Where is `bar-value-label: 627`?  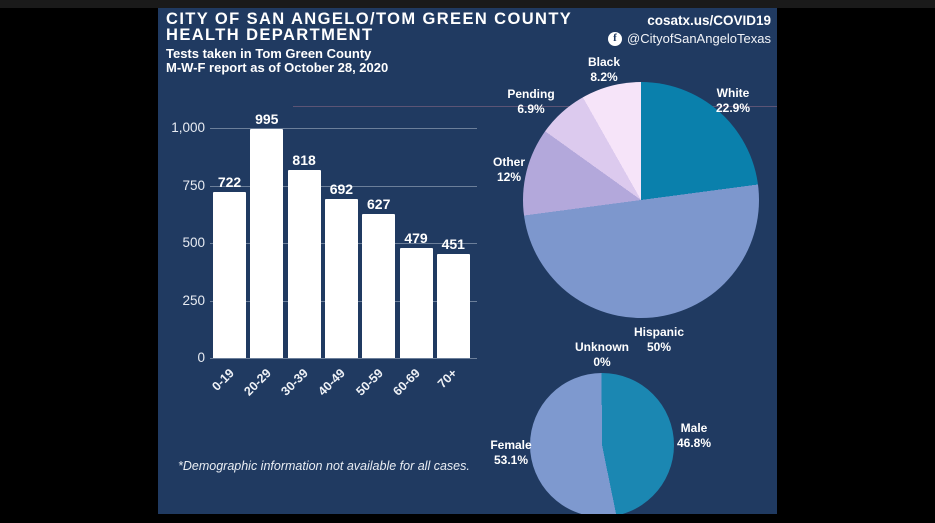 bar-value-label: 627 is located at coordinates (379, 203).